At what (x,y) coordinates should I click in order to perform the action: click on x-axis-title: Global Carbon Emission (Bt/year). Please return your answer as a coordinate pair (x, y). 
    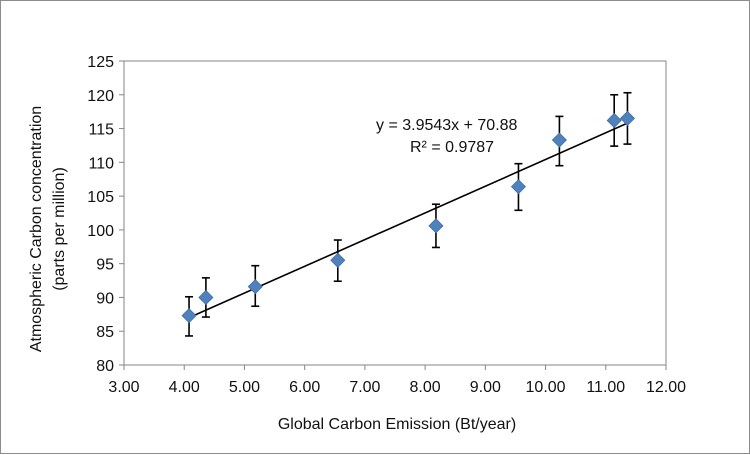
    Looking at the image, I should click on (397, 424).